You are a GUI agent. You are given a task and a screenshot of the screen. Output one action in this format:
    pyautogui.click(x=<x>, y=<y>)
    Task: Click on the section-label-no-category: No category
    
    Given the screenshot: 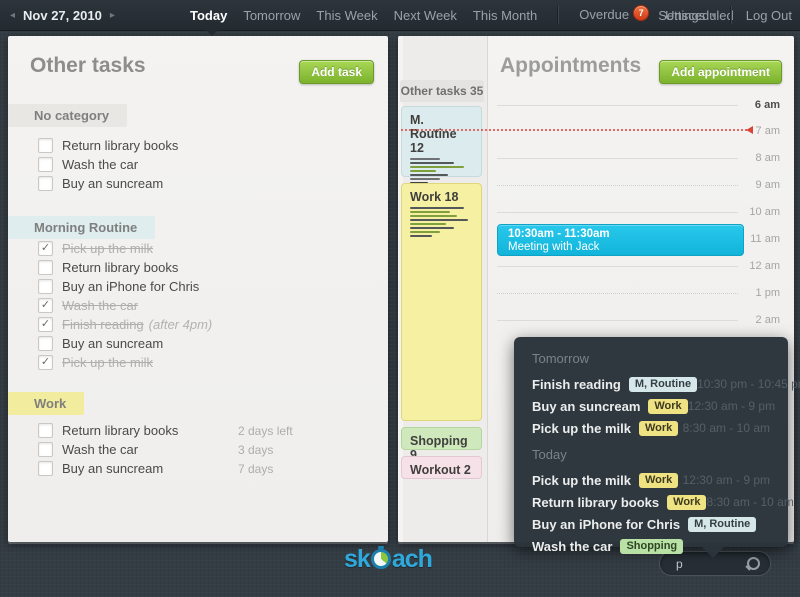 What is the action you would take?
    pyautogui.click(x=68, y=115)
    